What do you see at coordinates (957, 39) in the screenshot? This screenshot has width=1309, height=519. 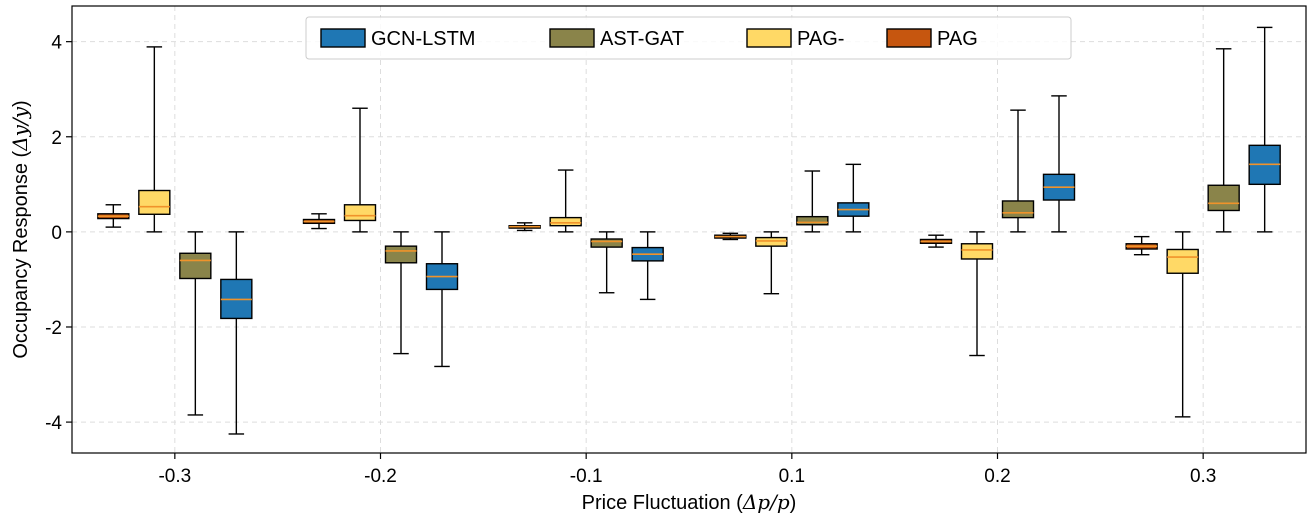 I see `legend-label: PAG` at bounding box center [957, 39].